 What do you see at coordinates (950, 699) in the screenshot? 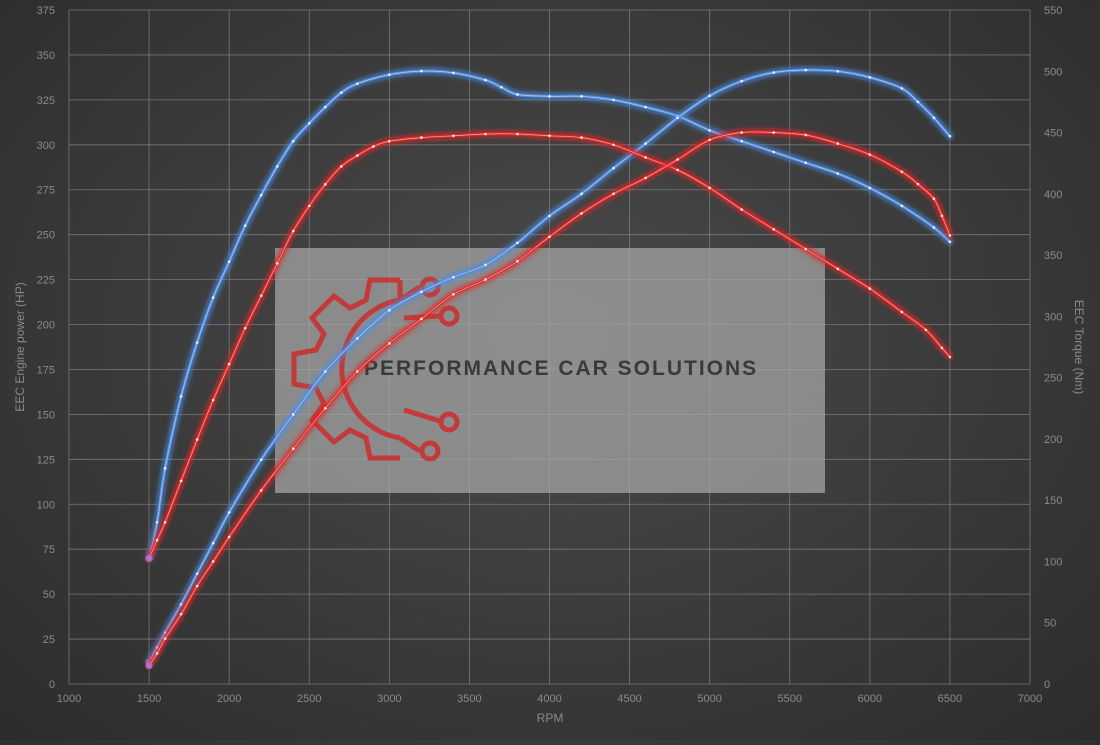
I see `x-tick-label: 6500` at bounding box center [950, 699].